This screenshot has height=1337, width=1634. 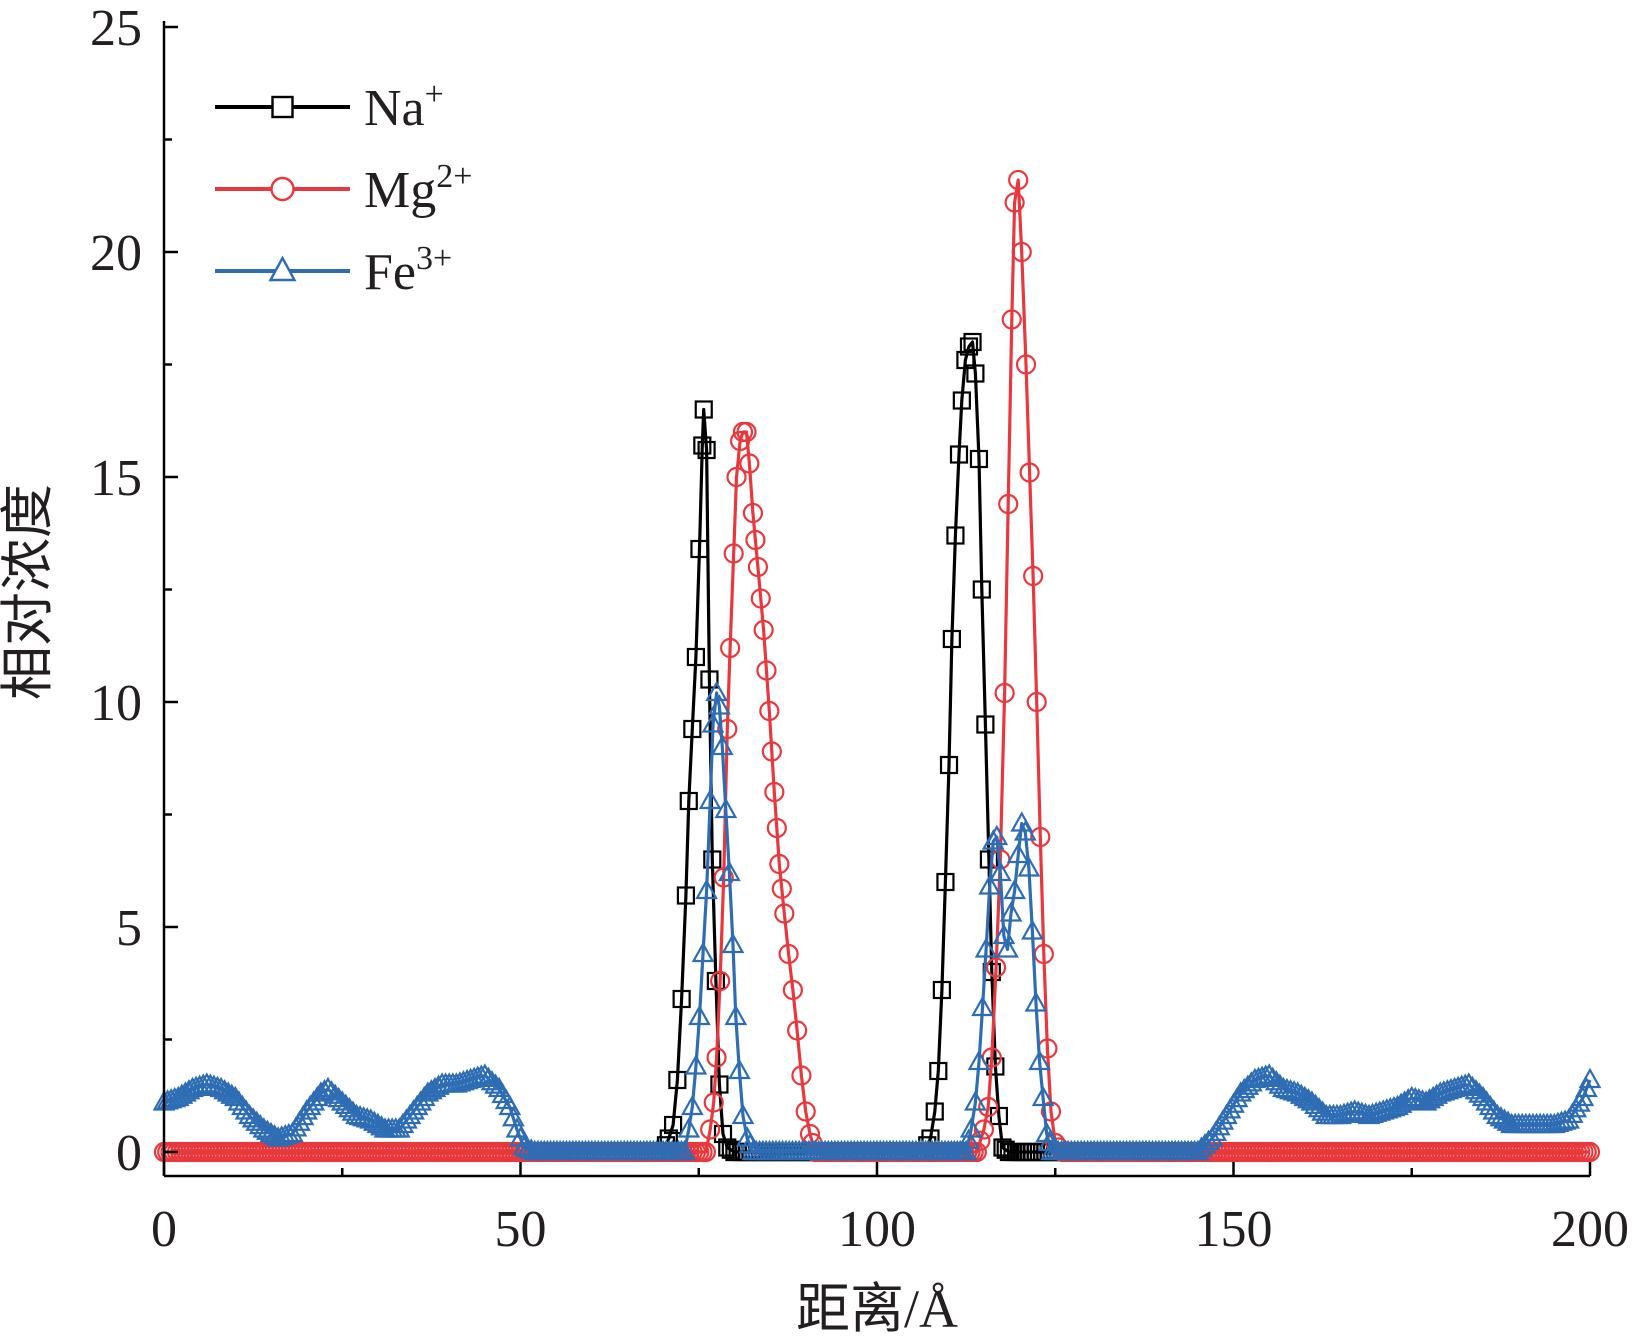 What do you see at coordinates (329, 106) in the screenshot?
I see `legend-item-na: Na+` at bounding box center [329, 106].